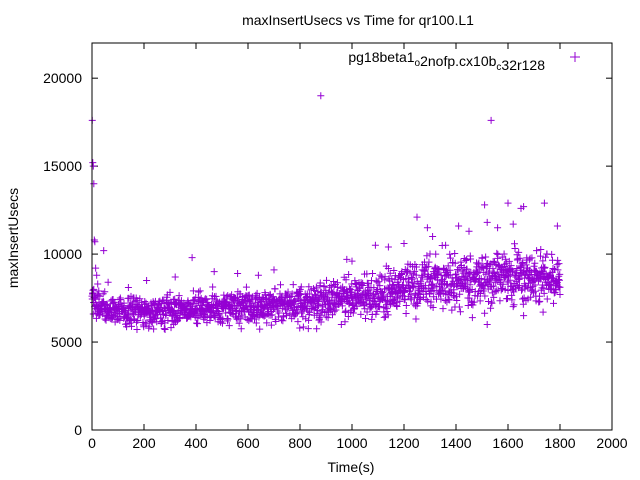  What do you see at coordinates (418, 63) in the screenshot?
I see `legend-subscript: o` at bounding box center [418, 63].